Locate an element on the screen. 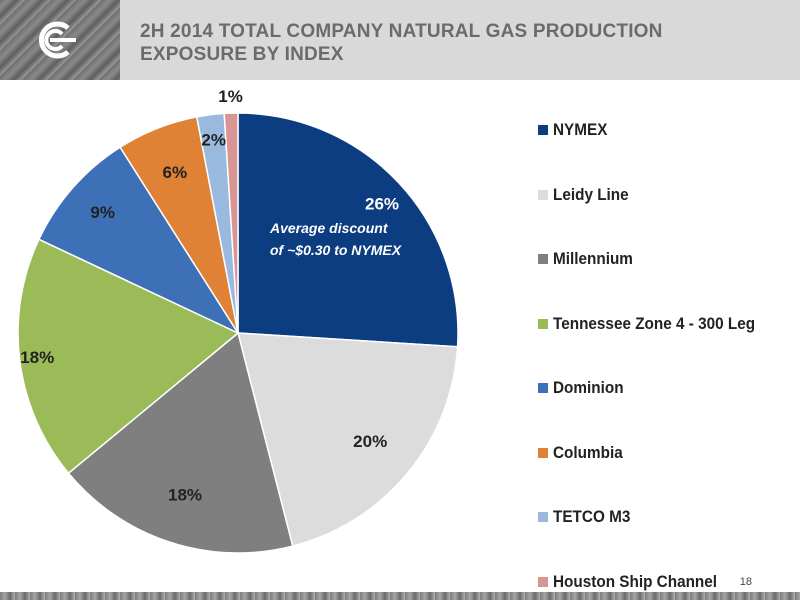  annotation-line2: of ~$0.30 to NYMEX is located at coordinates (336, 250).